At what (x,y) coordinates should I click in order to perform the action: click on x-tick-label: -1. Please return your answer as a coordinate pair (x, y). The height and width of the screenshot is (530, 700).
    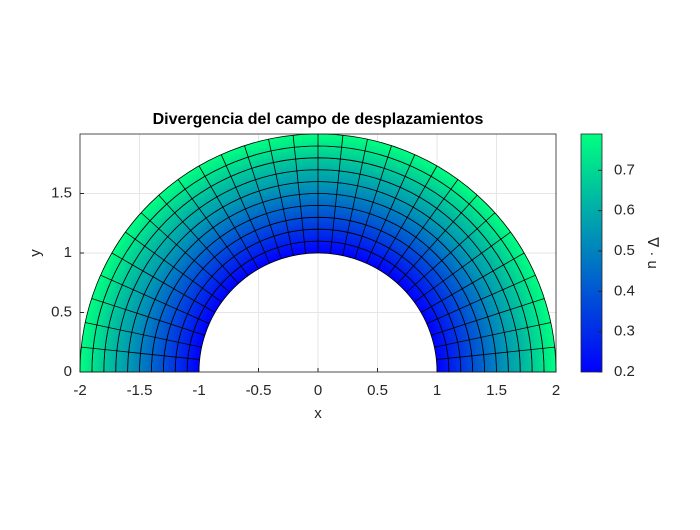
    Looking at the image, I should click on (198, 390).